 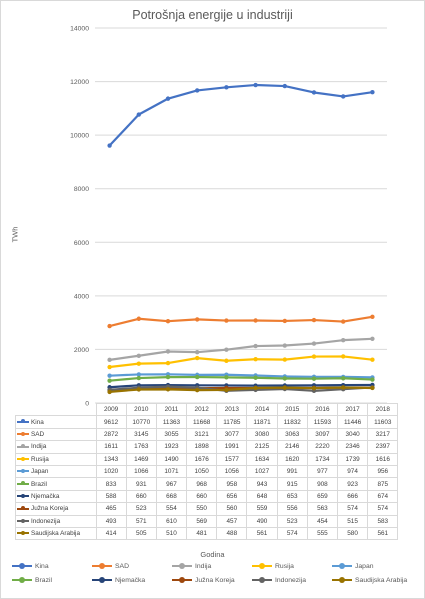 What do you see at coordinates (81, 243) in the screenshot?
I see `y-tick-label: 6000` at bounding box center [81, 243].